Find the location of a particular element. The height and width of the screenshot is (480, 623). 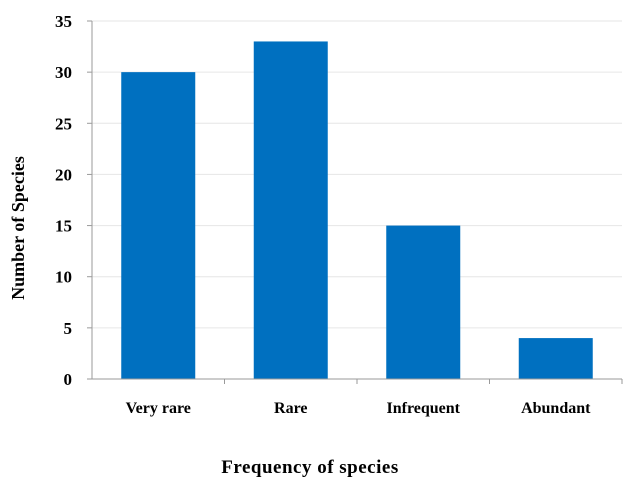

x-tick-label: Very rare is located at coordinates (158, 408).